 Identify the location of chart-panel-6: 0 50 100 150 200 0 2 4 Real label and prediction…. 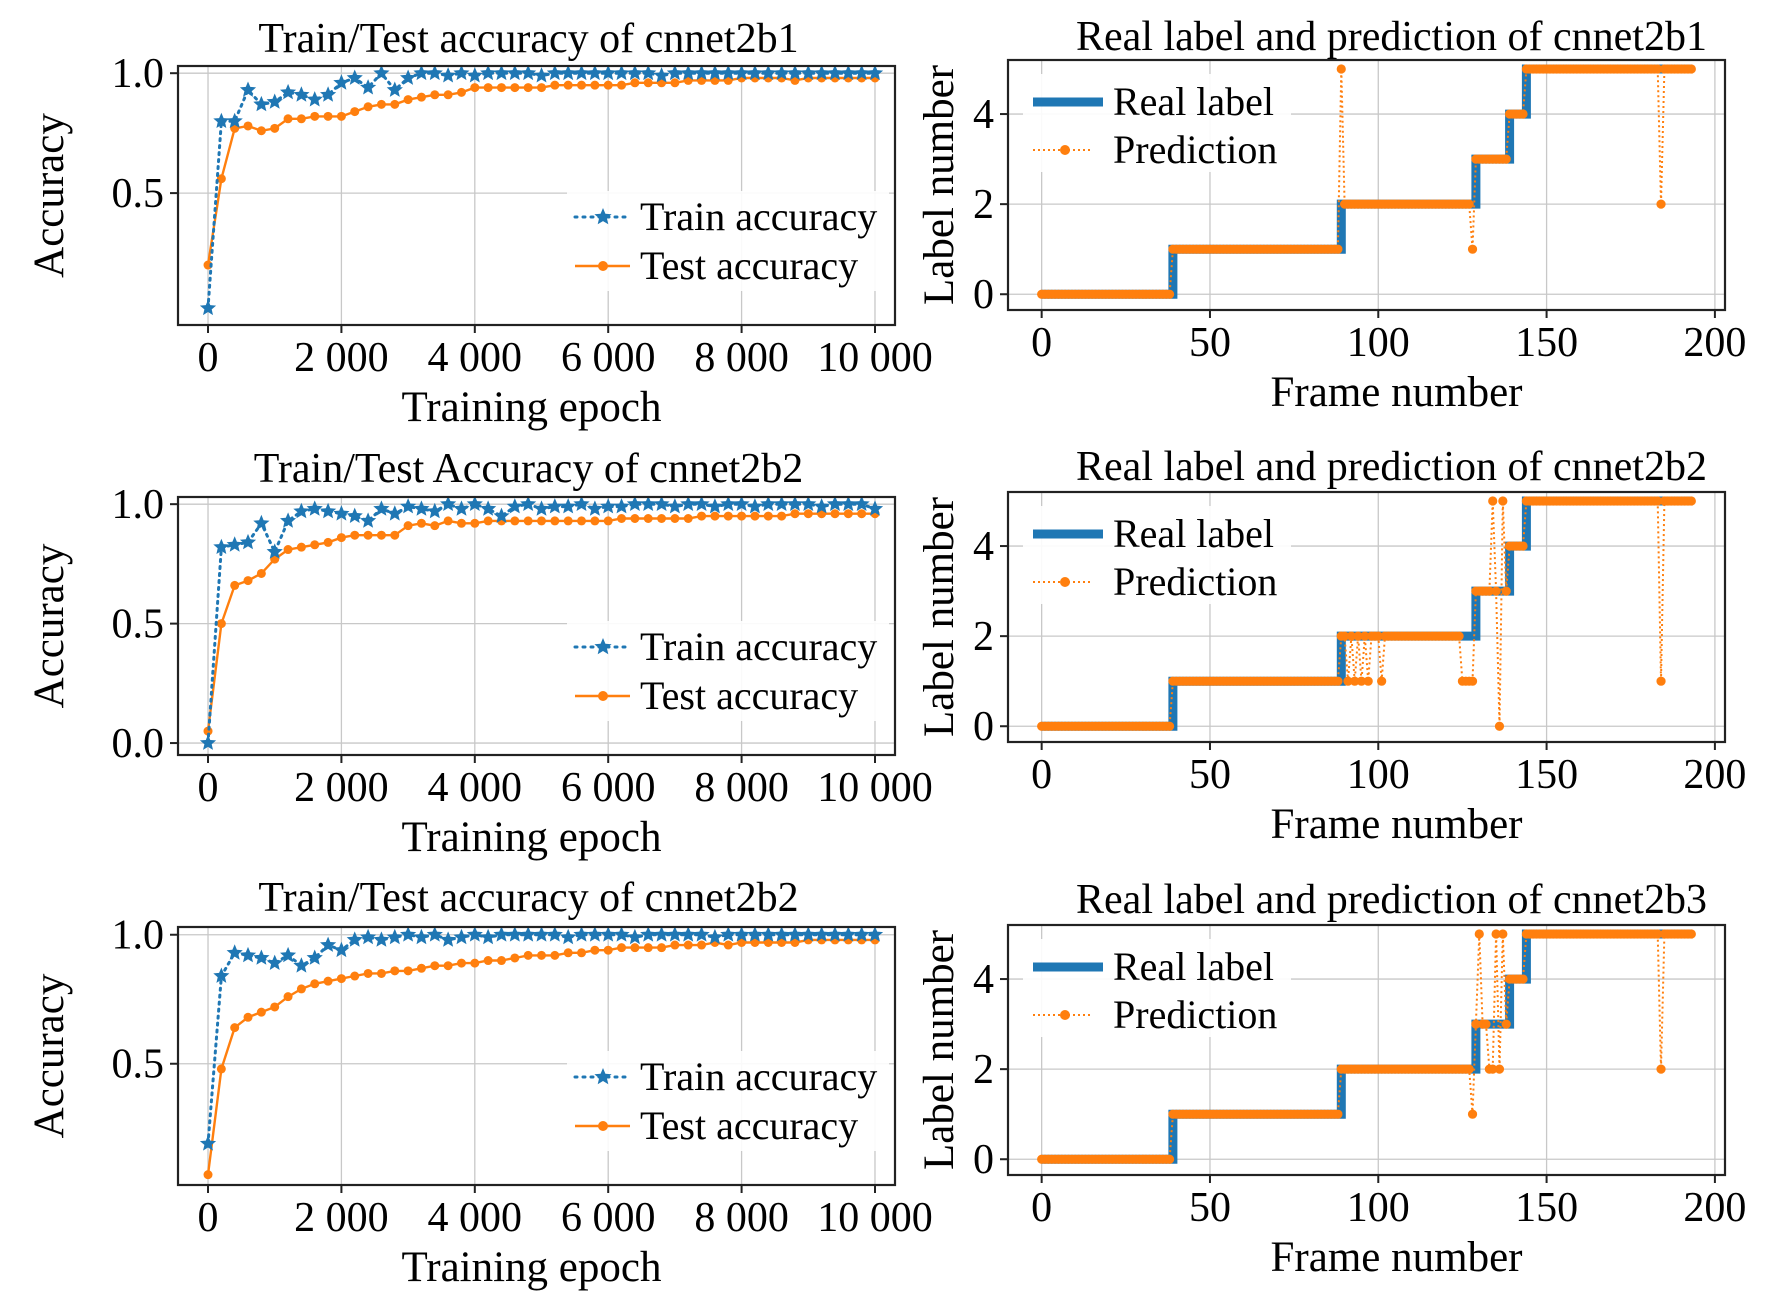
(1331, 1079).